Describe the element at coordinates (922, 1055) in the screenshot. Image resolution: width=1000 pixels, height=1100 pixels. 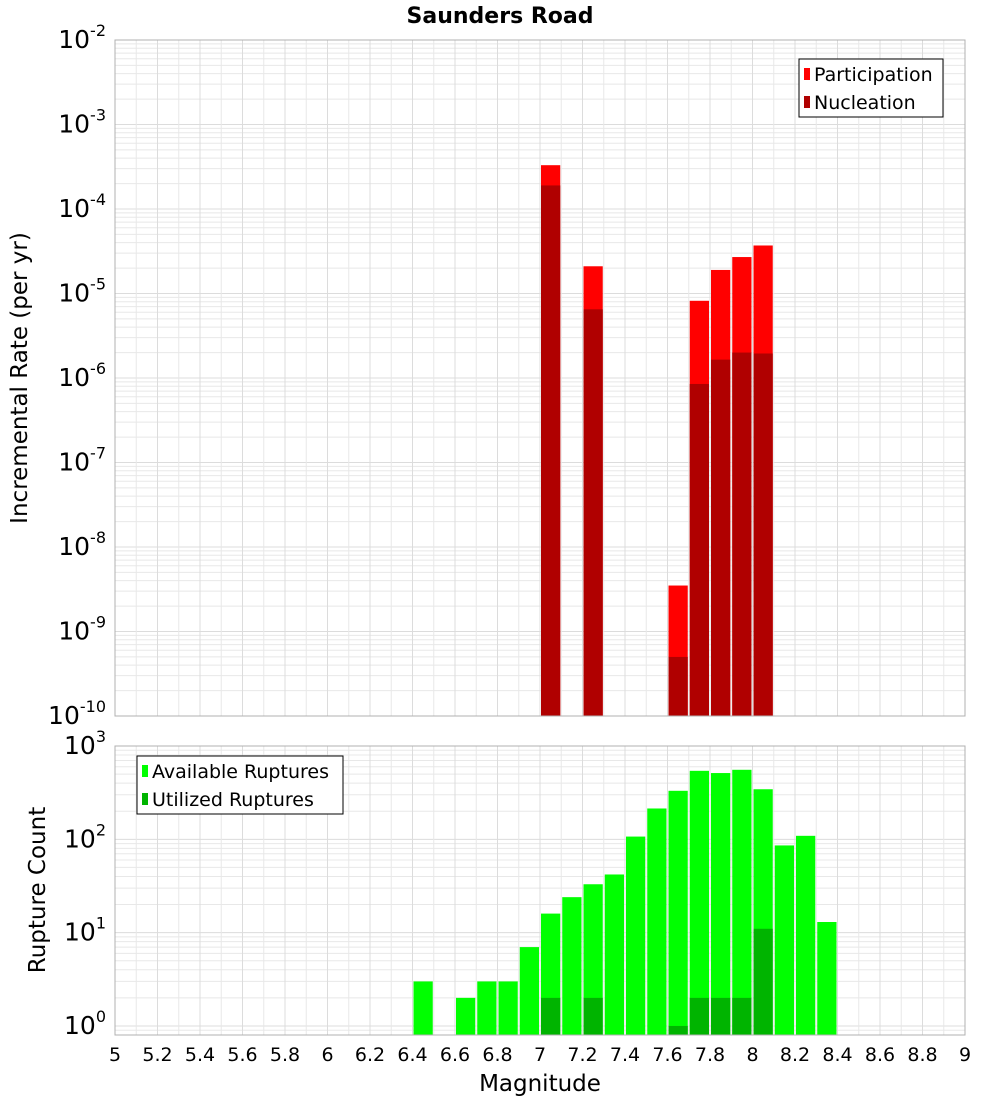
I see `x-tick-label: 8.8` at that location.